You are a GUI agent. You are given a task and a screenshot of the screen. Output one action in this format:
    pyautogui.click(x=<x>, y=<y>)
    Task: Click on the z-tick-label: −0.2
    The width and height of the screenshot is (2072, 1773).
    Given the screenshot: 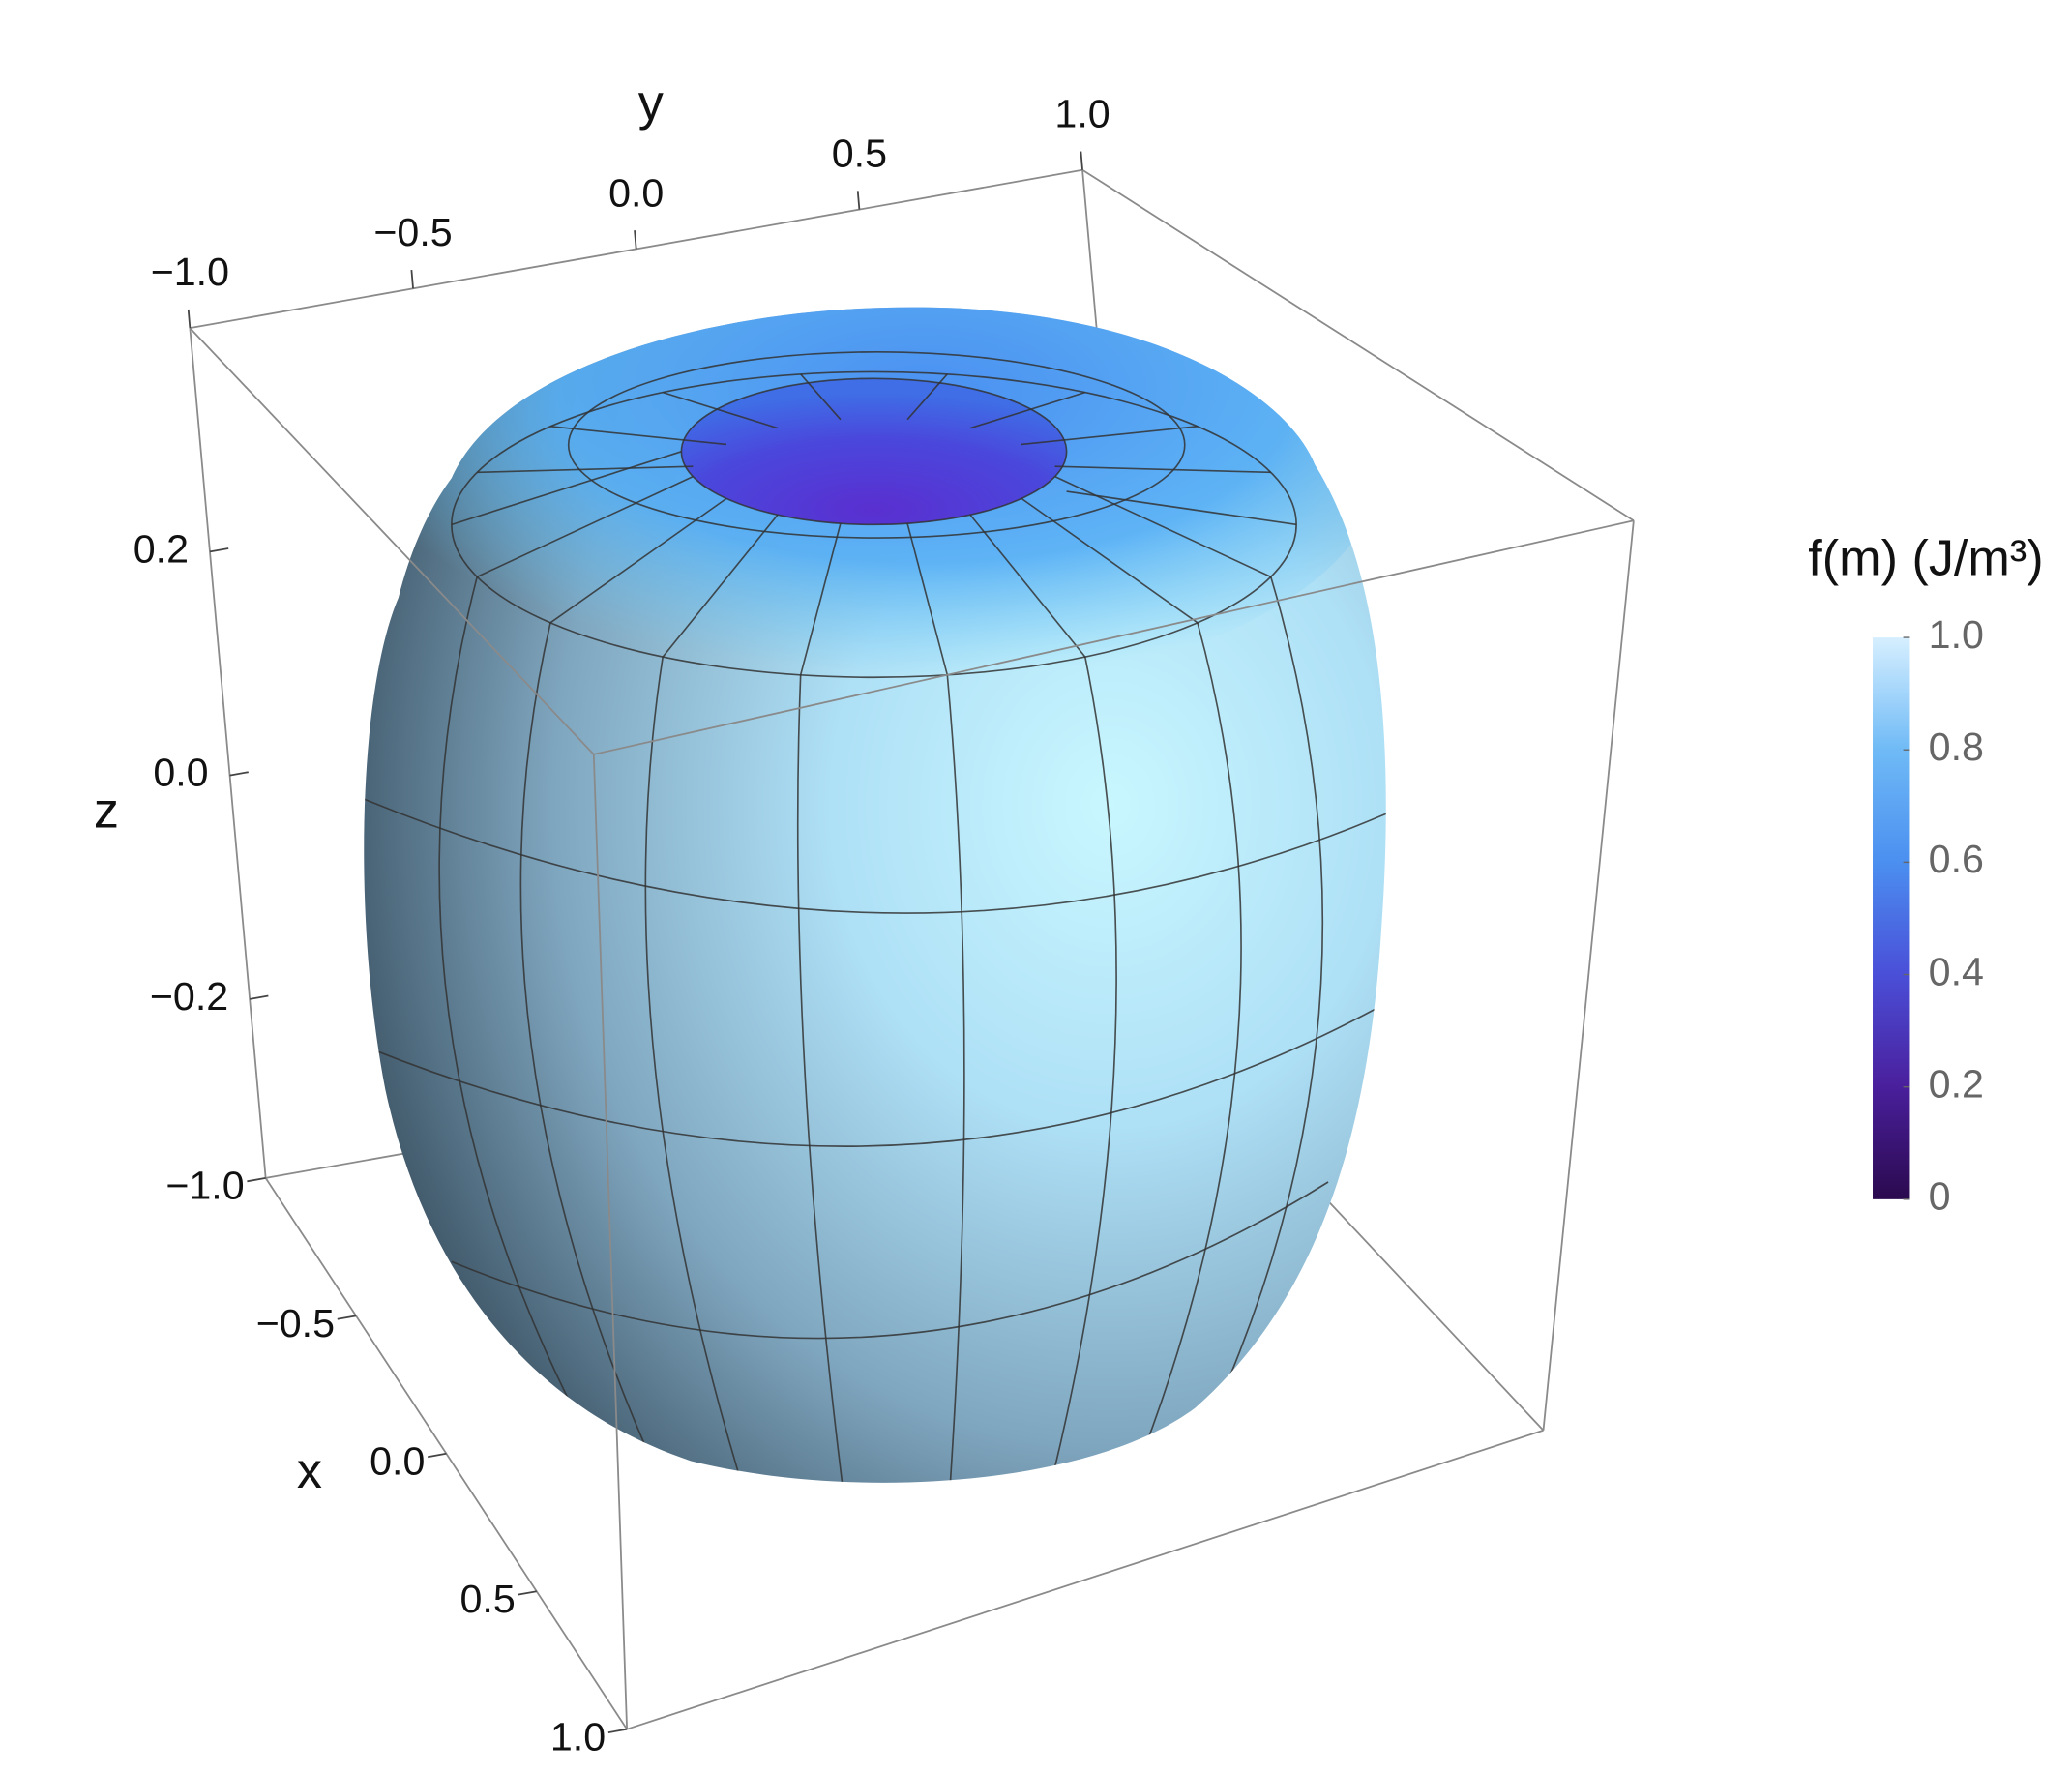 What is the action you would take?
    pyautogui.click(x=189, y=996)
    